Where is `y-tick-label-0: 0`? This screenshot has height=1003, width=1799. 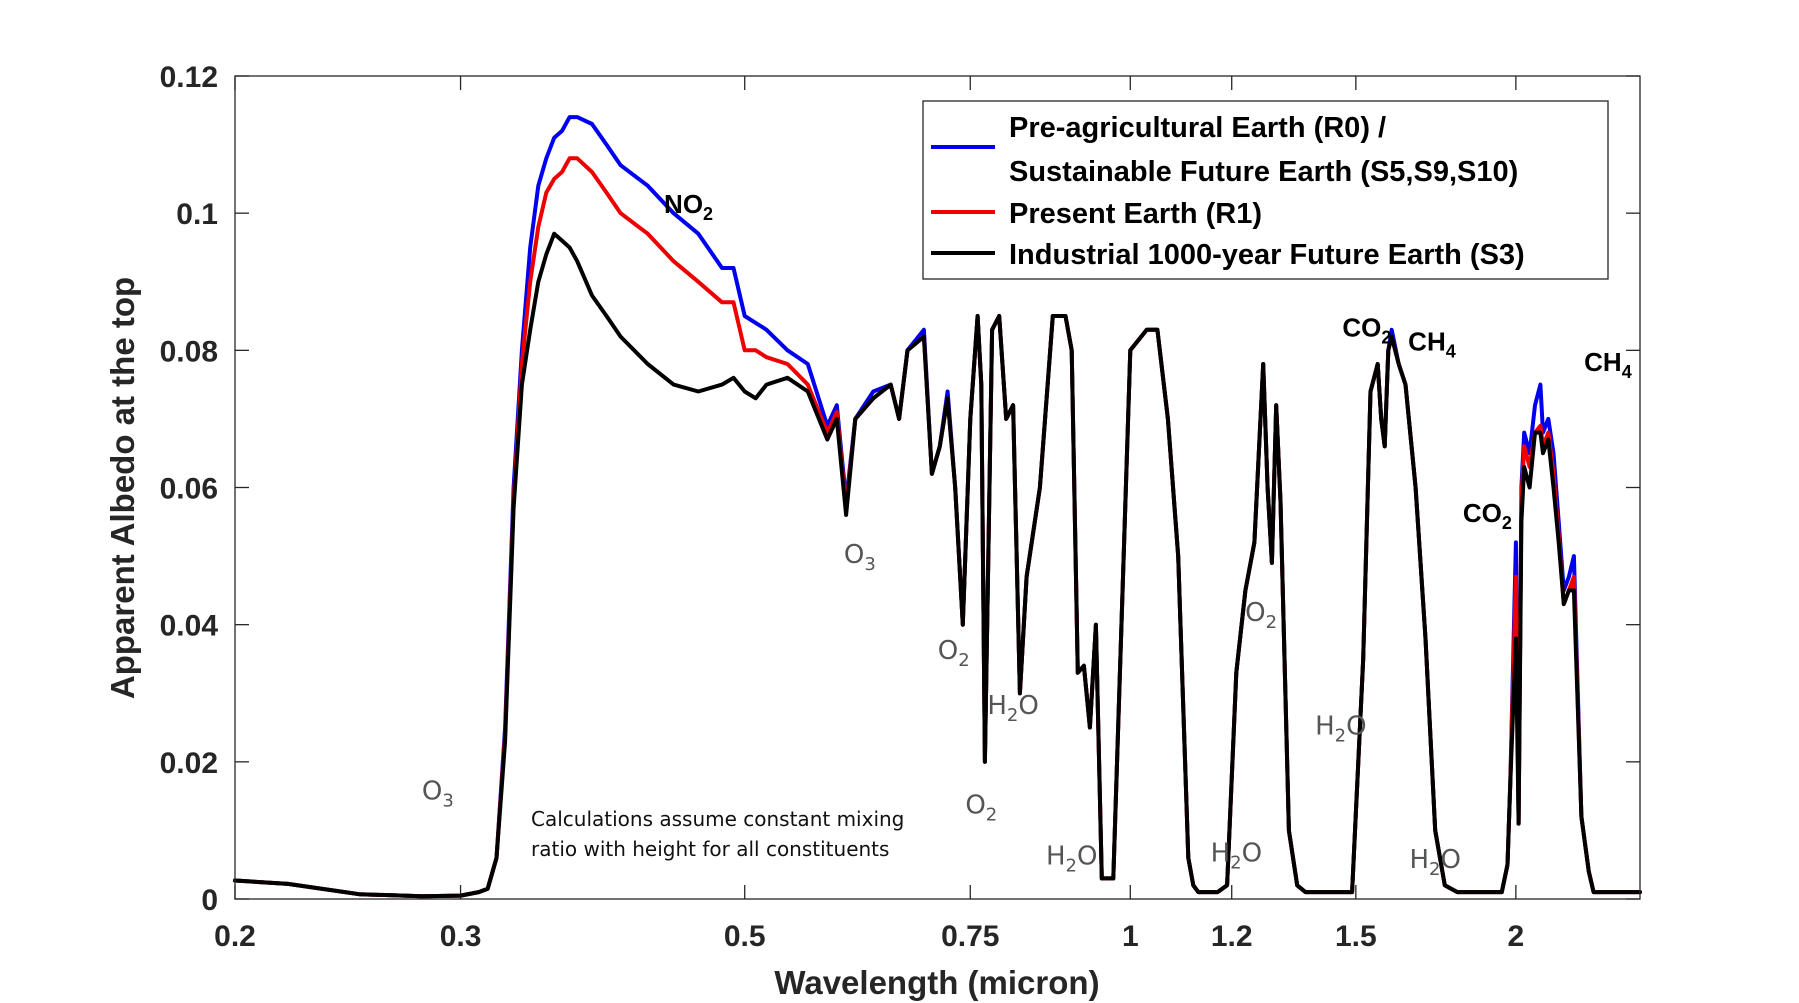
y-tick-label-0: 0 is located at coordinates (209, 900).